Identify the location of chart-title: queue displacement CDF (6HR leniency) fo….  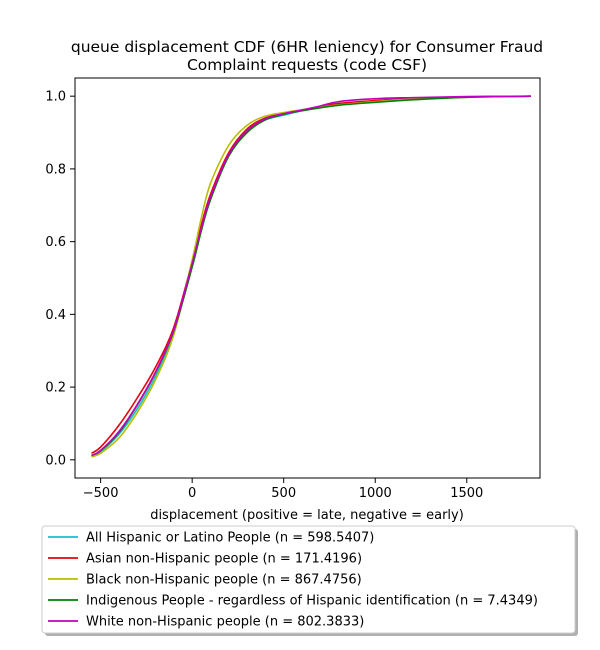
(307, 56).